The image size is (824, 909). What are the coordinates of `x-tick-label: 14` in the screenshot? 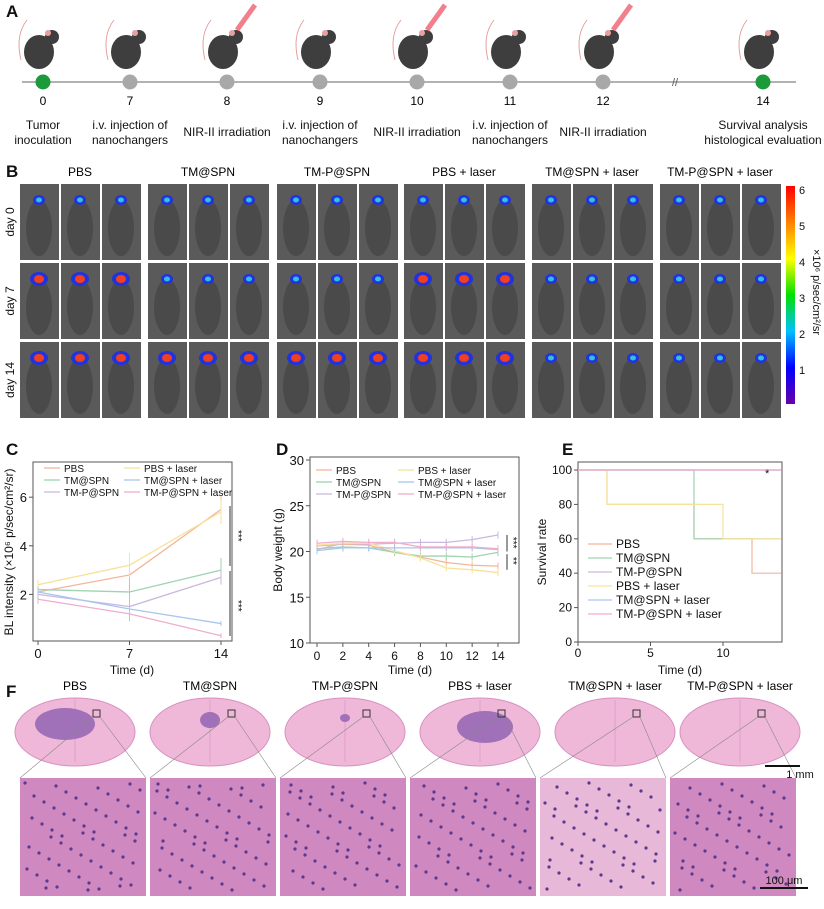 It's located at (221, 653).